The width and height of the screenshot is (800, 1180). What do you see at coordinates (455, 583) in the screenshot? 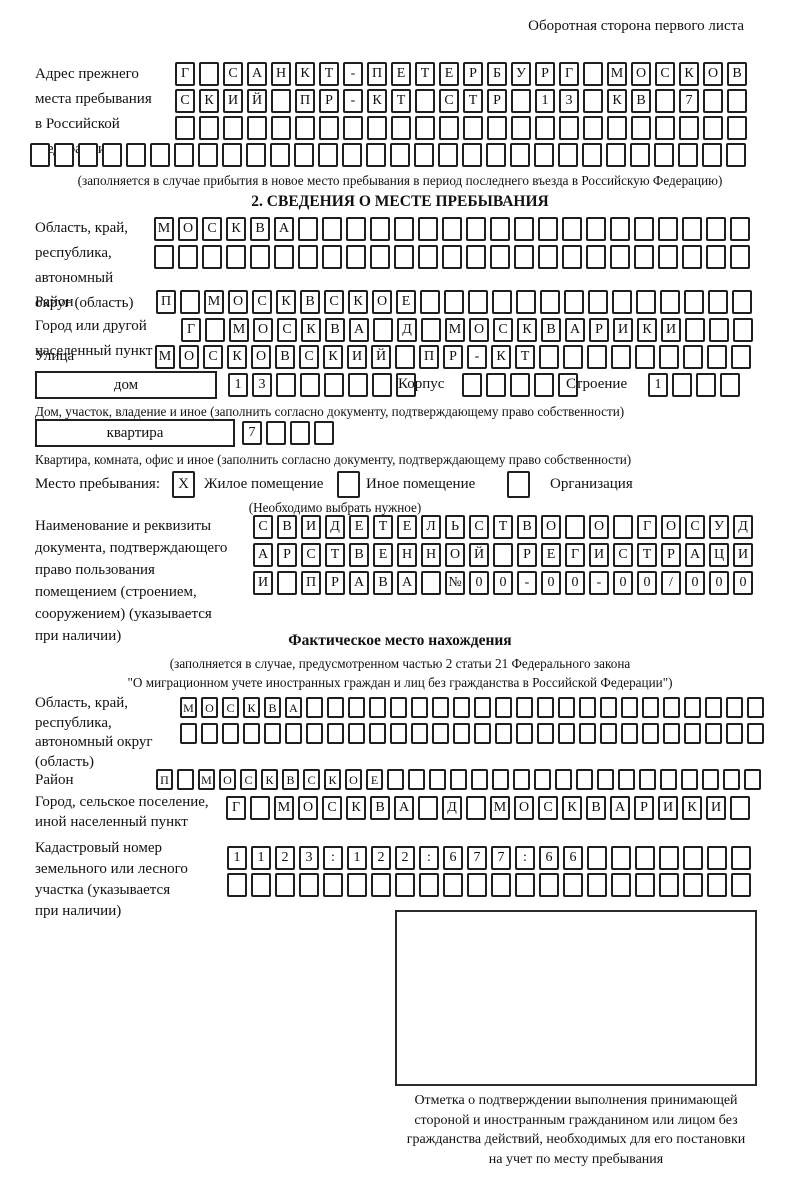
I see `char-cell: №` at bounding box center [455, 583].